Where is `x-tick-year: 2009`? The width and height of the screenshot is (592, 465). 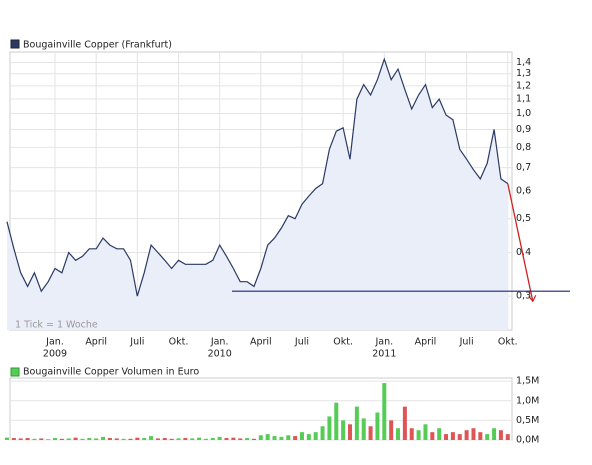
x-tick-year: 2009 is located at coordinates (55, 354).